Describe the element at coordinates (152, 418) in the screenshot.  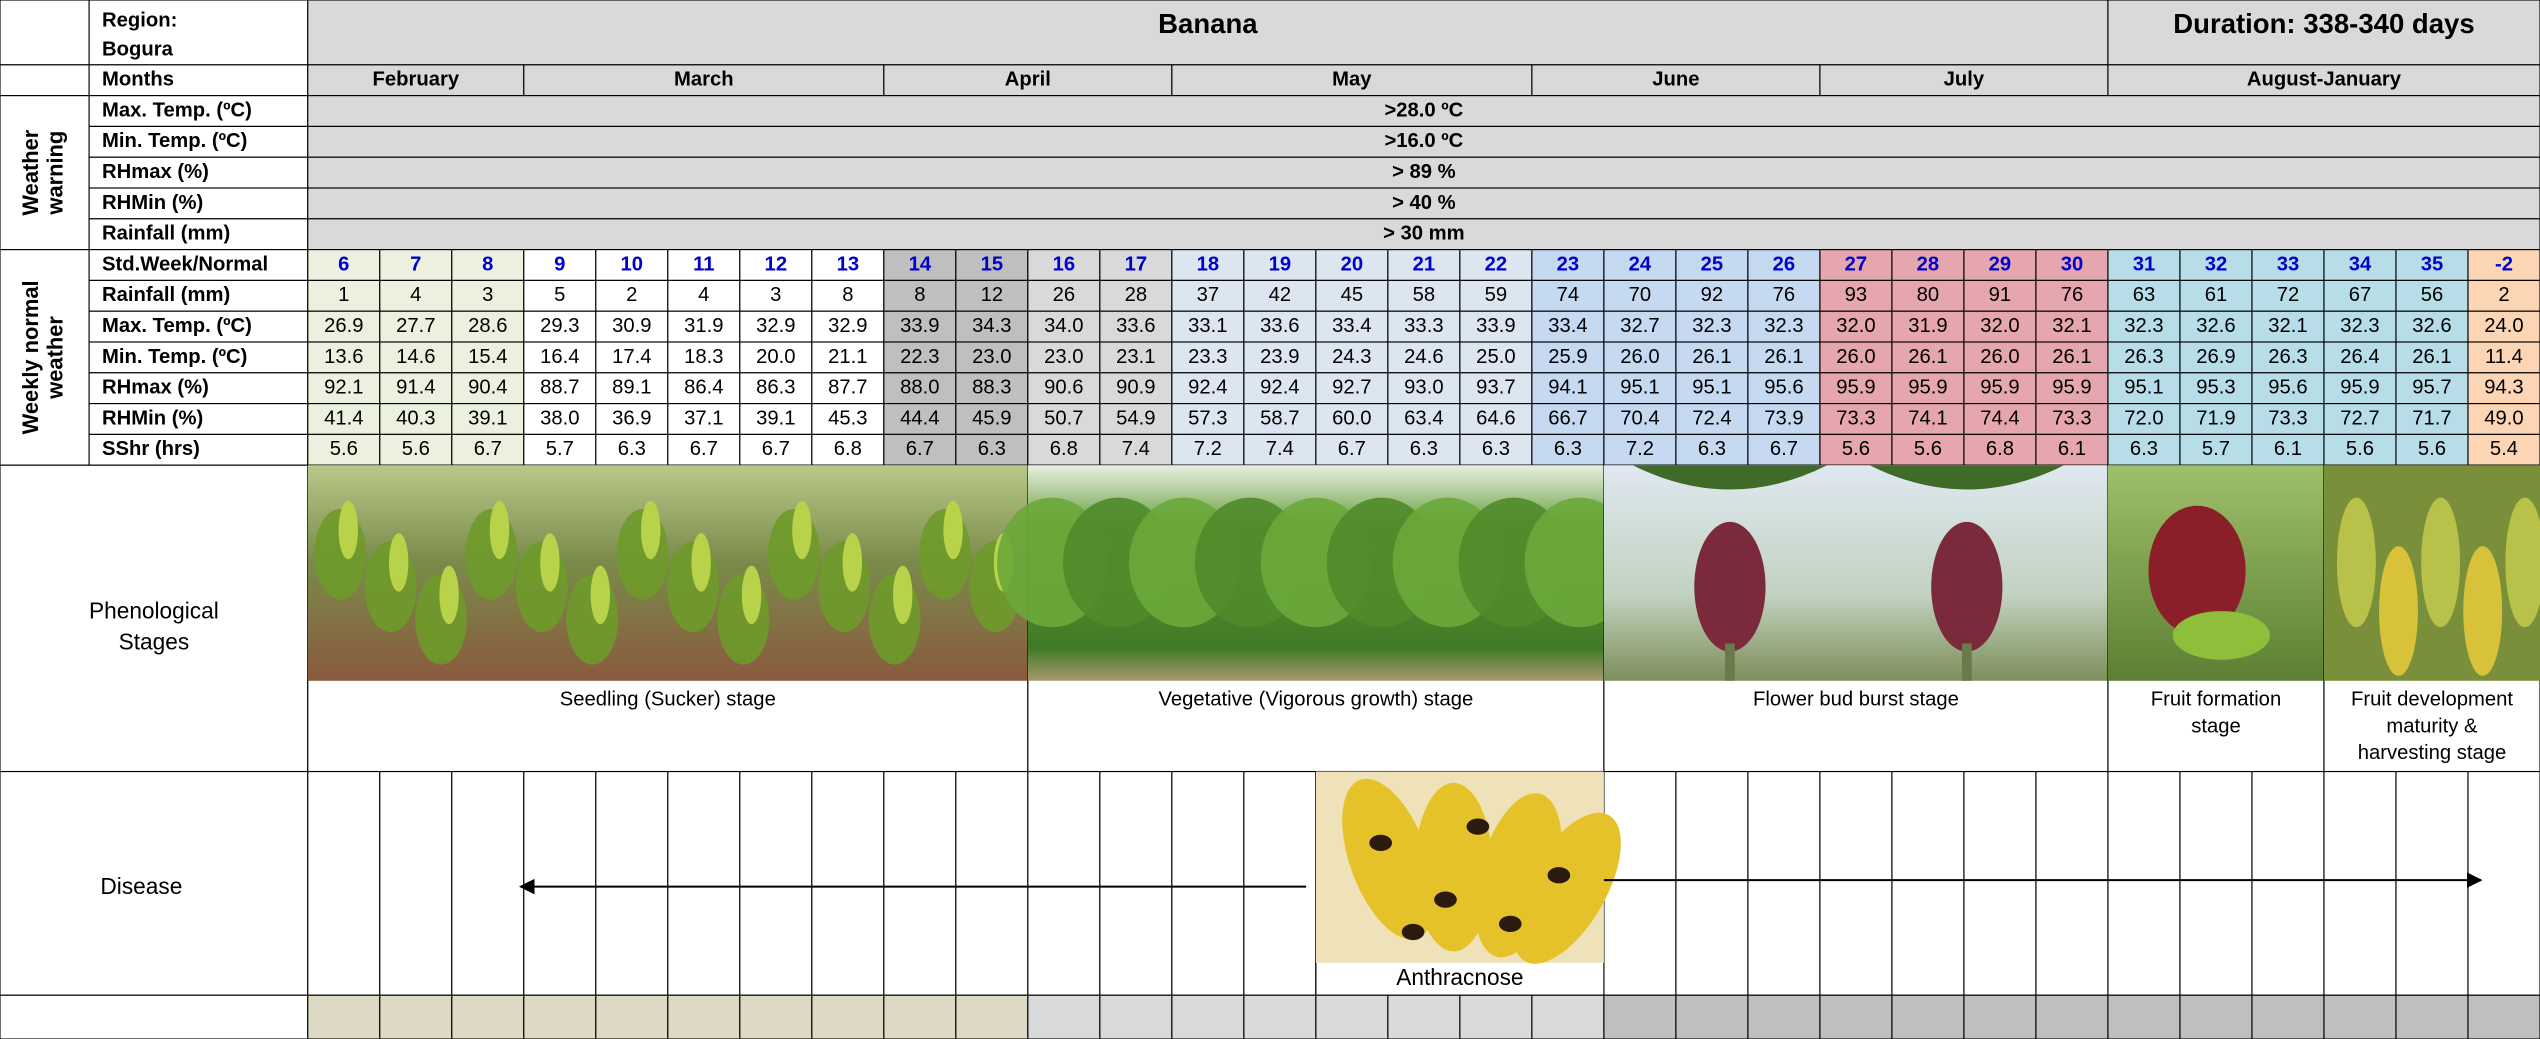
I see `row-label: RHMin (%)` at that location.